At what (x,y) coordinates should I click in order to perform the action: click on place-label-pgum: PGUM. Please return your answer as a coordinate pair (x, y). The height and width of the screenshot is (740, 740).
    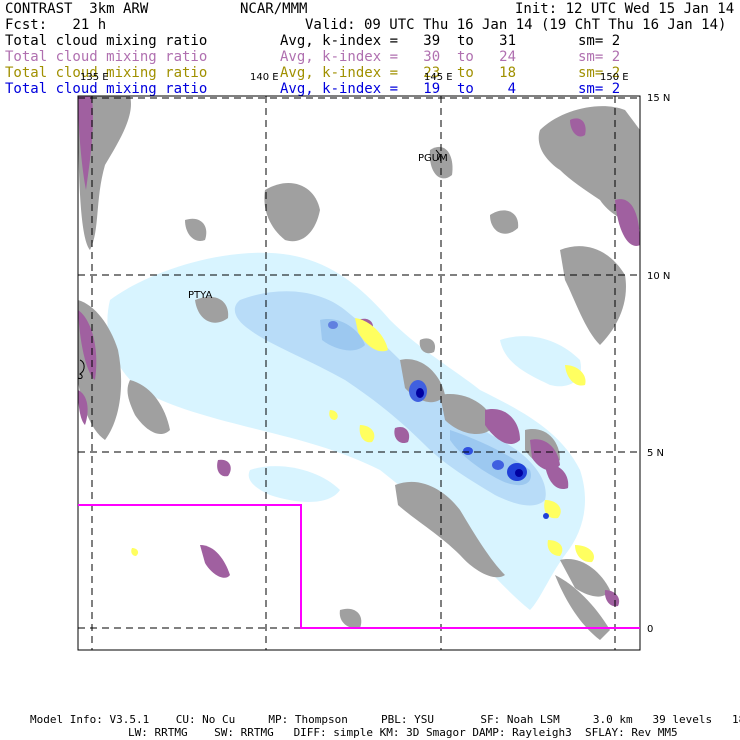
    Looking at the image, I should click on (433, 158).